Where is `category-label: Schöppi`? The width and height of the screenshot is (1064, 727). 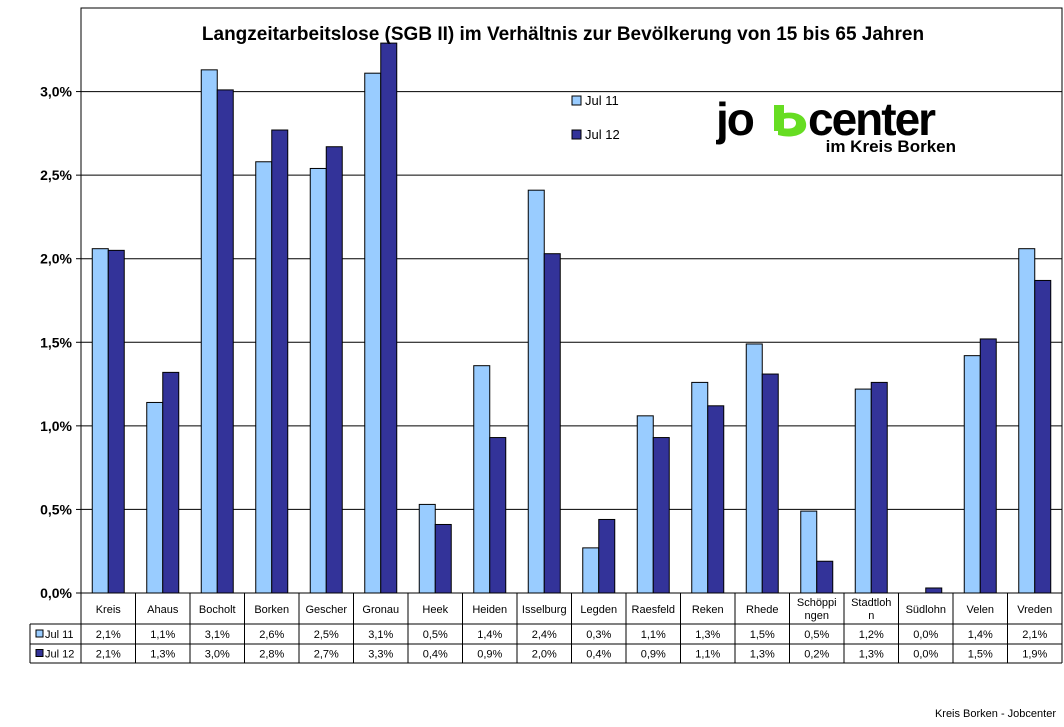
category-label: Schöppi is located at coordinates (817, 603).